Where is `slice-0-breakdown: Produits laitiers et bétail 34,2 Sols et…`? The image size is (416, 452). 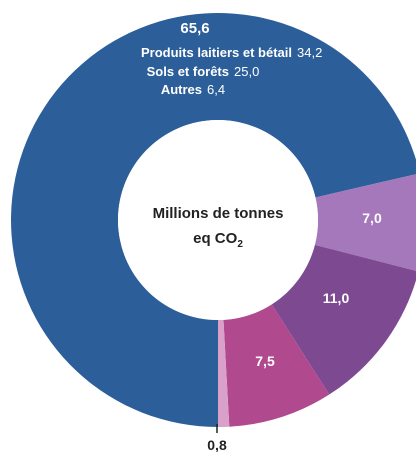 slice-0-breakdown: Produits laitiers et bétail 34,2 Sols et… is located at coordinates (231, 71).